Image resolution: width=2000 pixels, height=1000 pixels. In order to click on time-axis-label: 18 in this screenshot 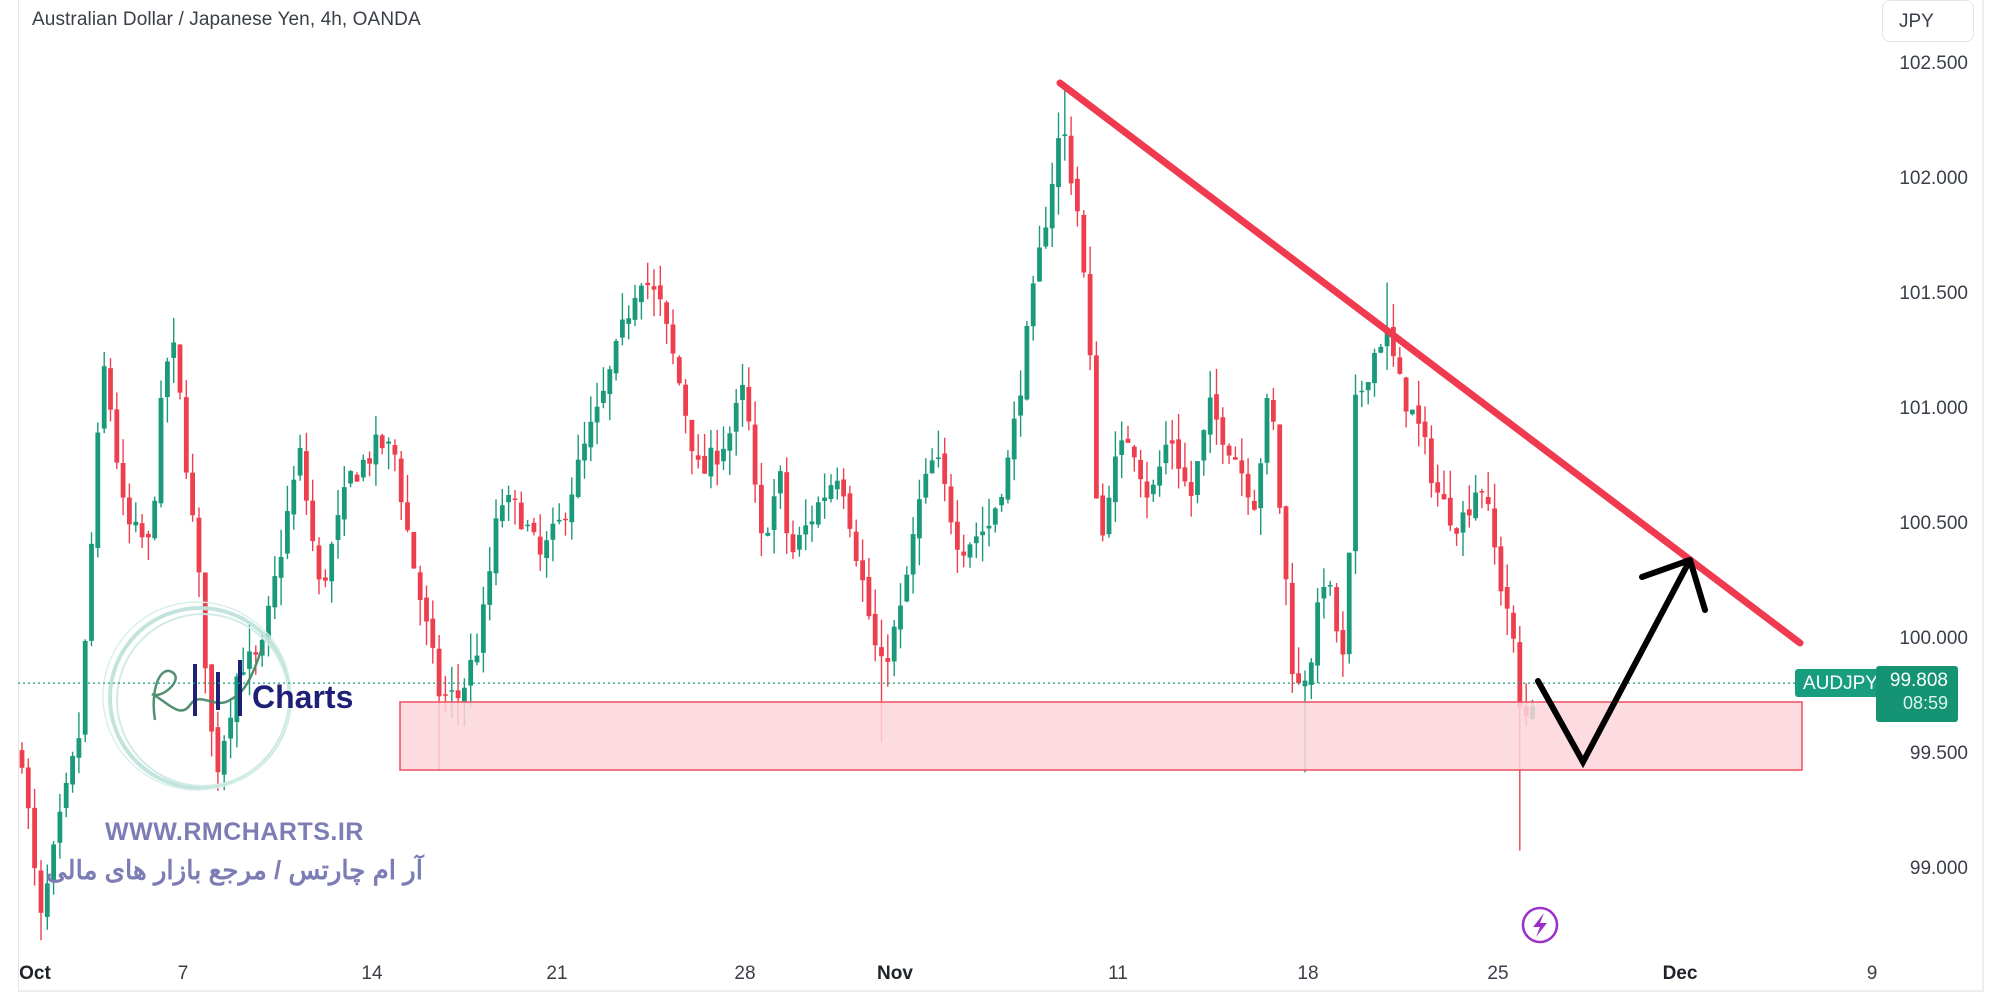, I will do `click(1308, 973)`.